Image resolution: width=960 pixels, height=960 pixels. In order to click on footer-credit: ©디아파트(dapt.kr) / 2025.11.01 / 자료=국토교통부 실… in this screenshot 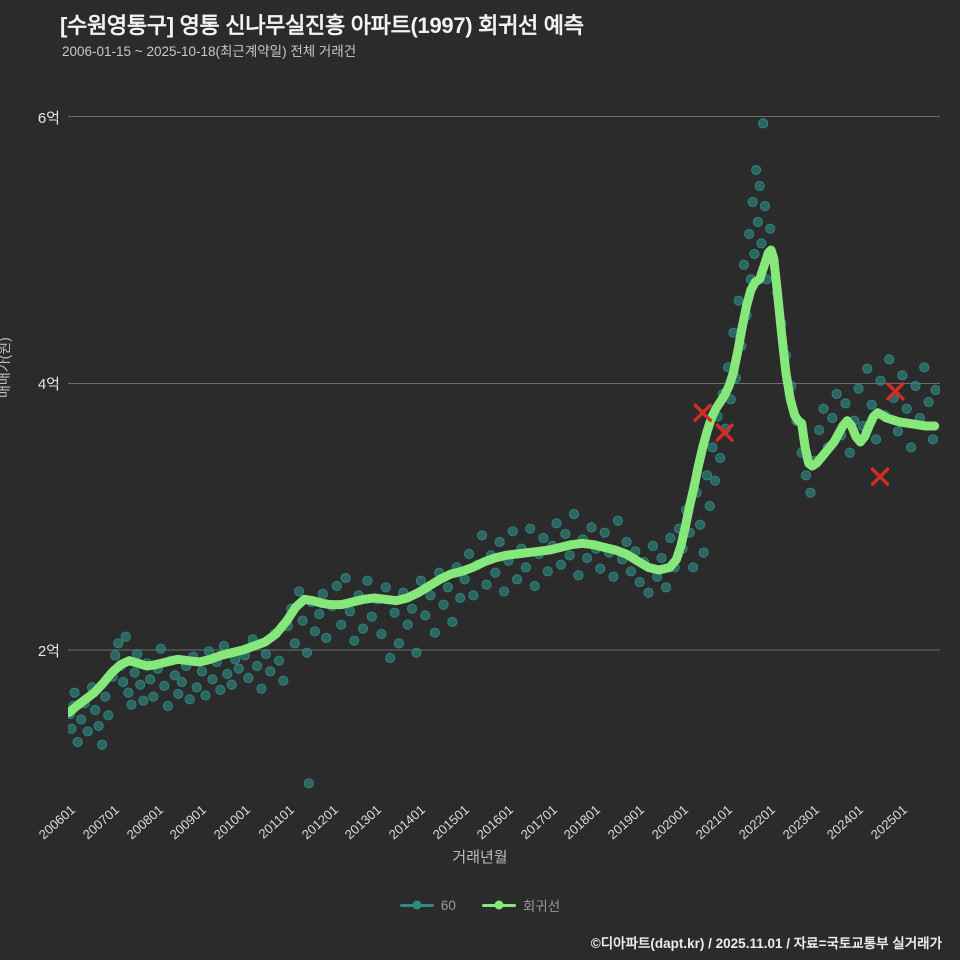, I will do `click(766, 943)`.